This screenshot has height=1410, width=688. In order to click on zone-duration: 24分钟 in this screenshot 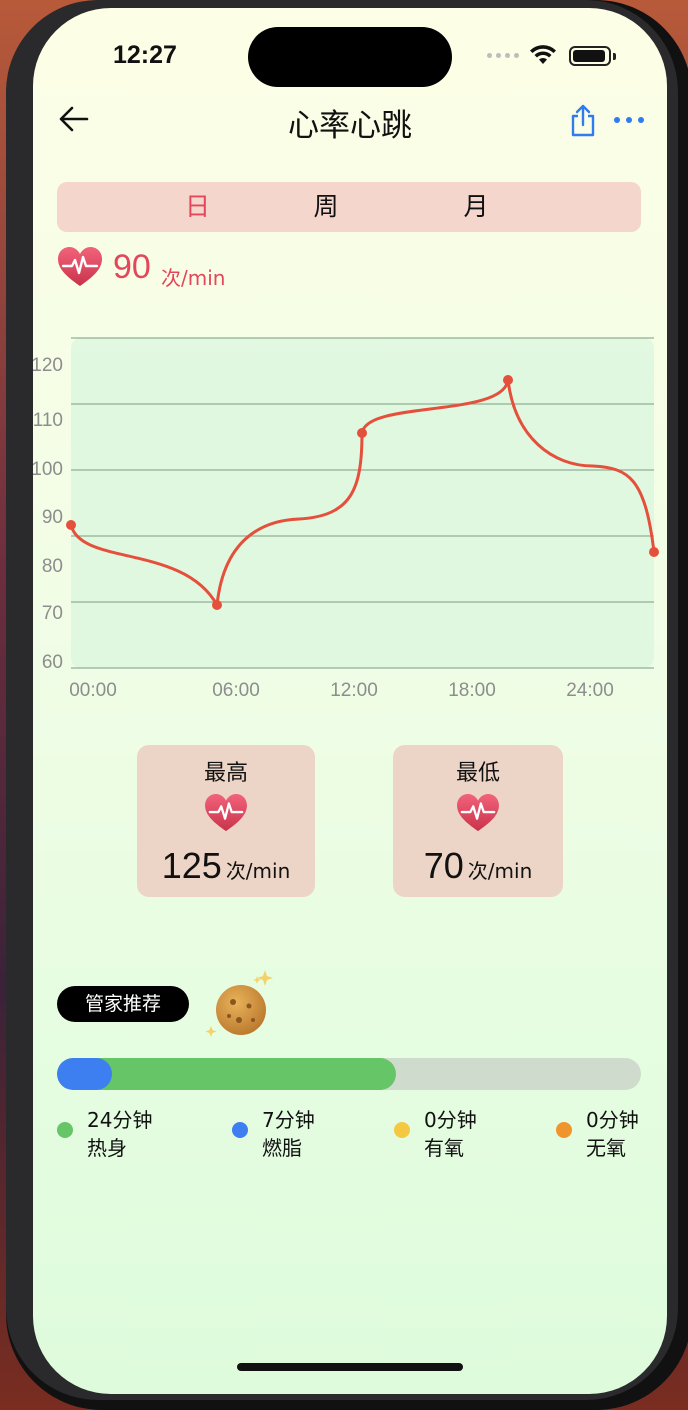, I will do `click(120, 1120)`.